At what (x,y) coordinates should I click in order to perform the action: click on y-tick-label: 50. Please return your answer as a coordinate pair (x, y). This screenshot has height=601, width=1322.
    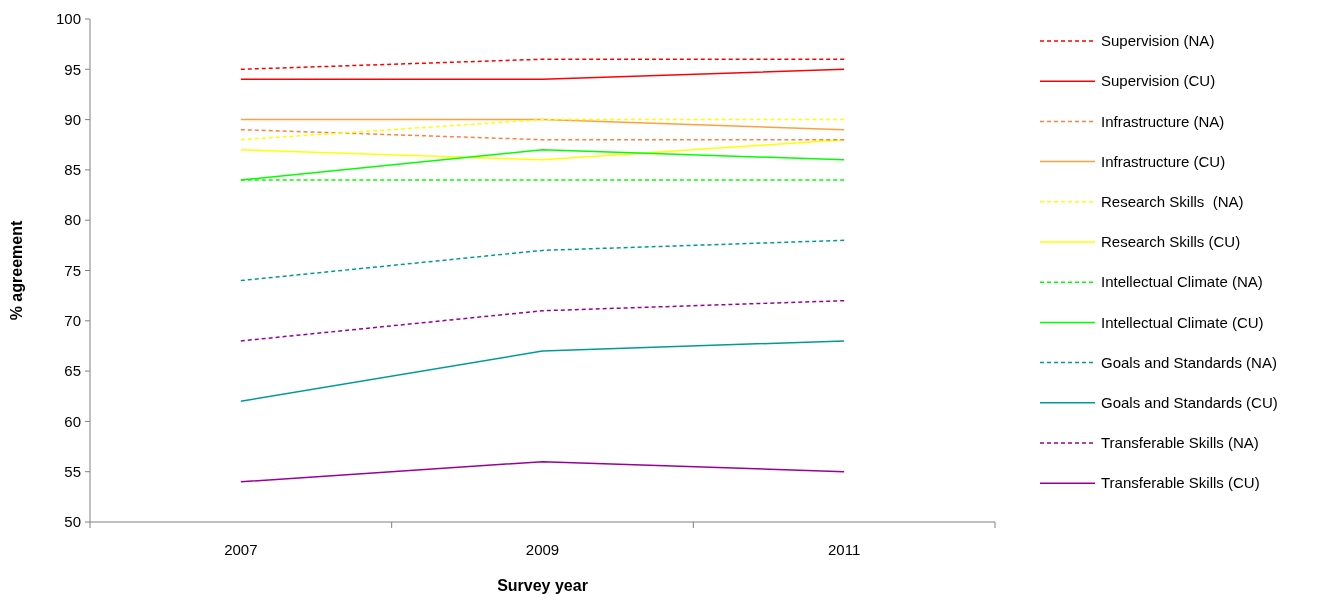
    Looking at the image, I should click on (72, 522).